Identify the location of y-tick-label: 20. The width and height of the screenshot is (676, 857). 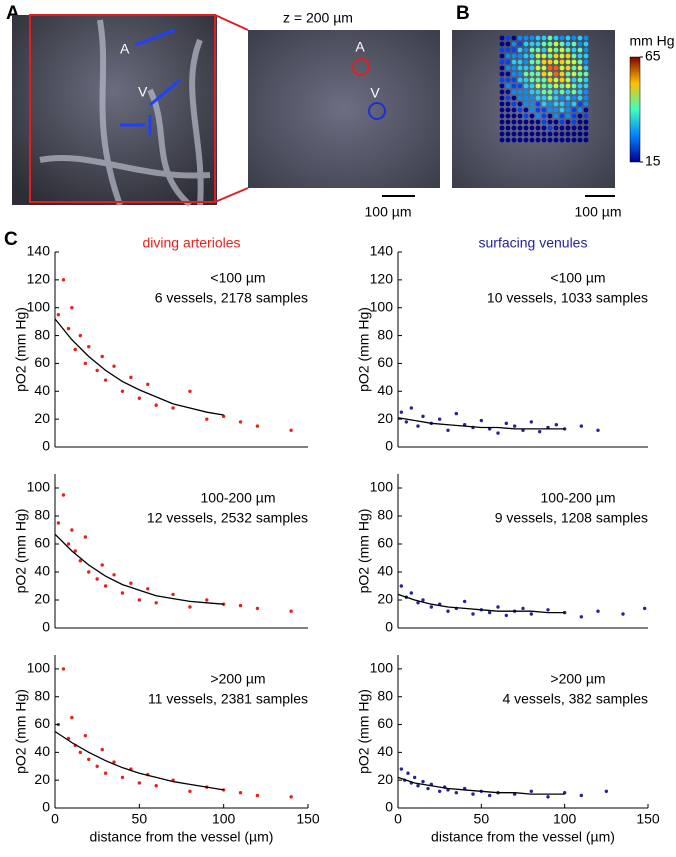
(385, 418).